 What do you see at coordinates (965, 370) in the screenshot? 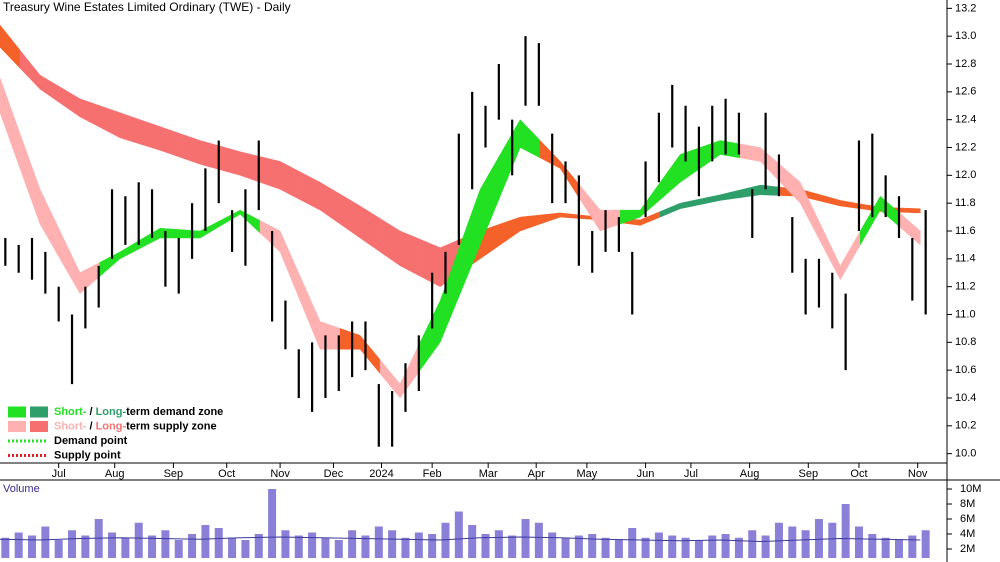
I see `y-tick-label: 10.6` at bounding box center [965, 370].